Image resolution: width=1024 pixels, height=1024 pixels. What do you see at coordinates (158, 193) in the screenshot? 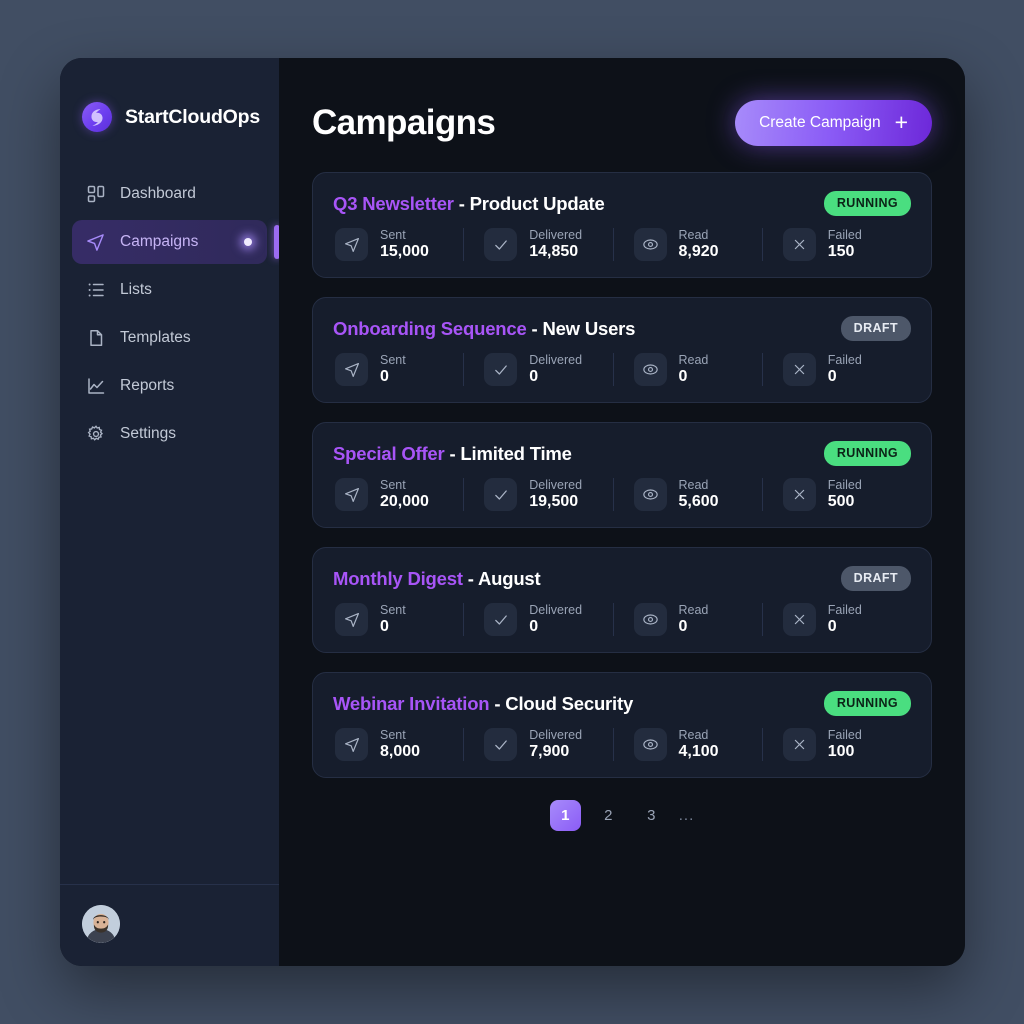
I see `sidebar-item-label: Dashboard` at bounding box center [158, 193].